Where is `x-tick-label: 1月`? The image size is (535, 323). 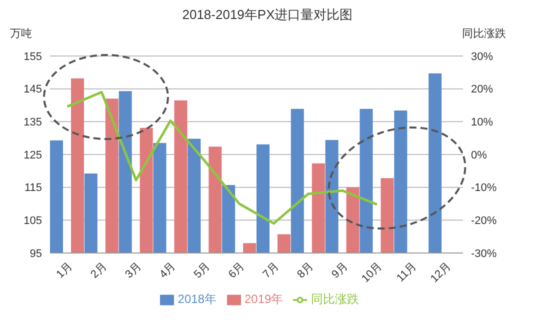
x-tick-label: 1月 is located at coordinates (64, 270).